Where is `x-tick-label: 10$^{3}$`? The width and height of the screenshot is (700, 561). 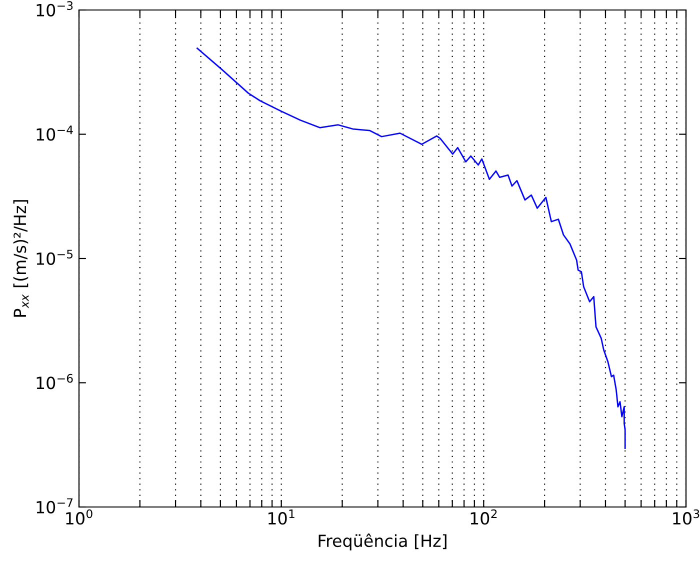
x-tick-label: 10$^{3}$ is located at coordinates (686, 517).